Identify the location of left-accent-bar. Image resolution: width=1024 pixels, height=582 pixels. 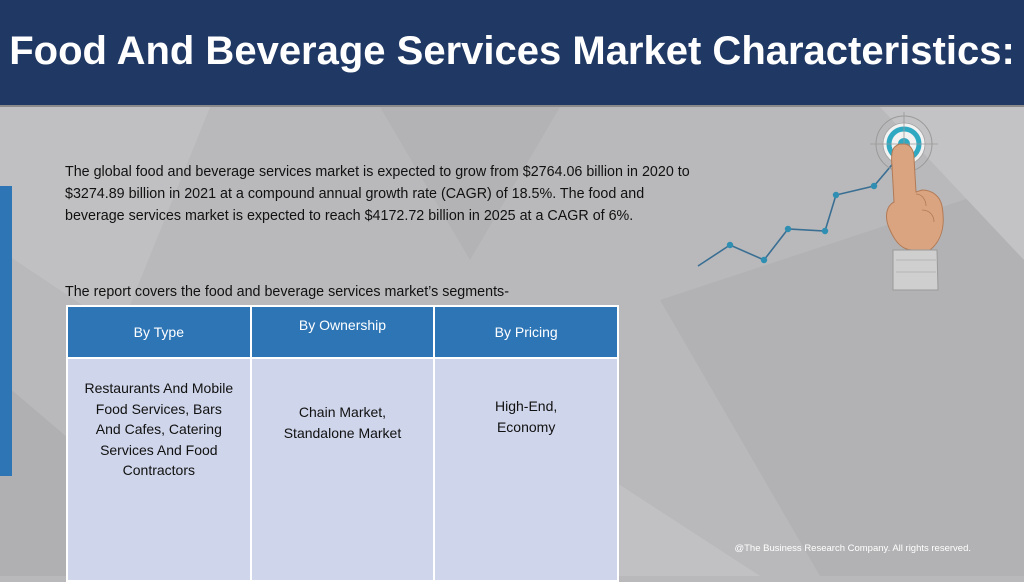
(6, 331).